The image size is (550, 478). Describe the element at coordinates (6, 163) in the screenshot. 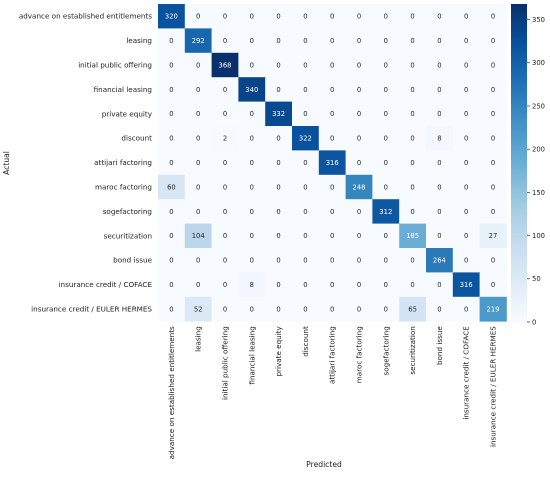

I see `y-axis-title: Actual` at that location.